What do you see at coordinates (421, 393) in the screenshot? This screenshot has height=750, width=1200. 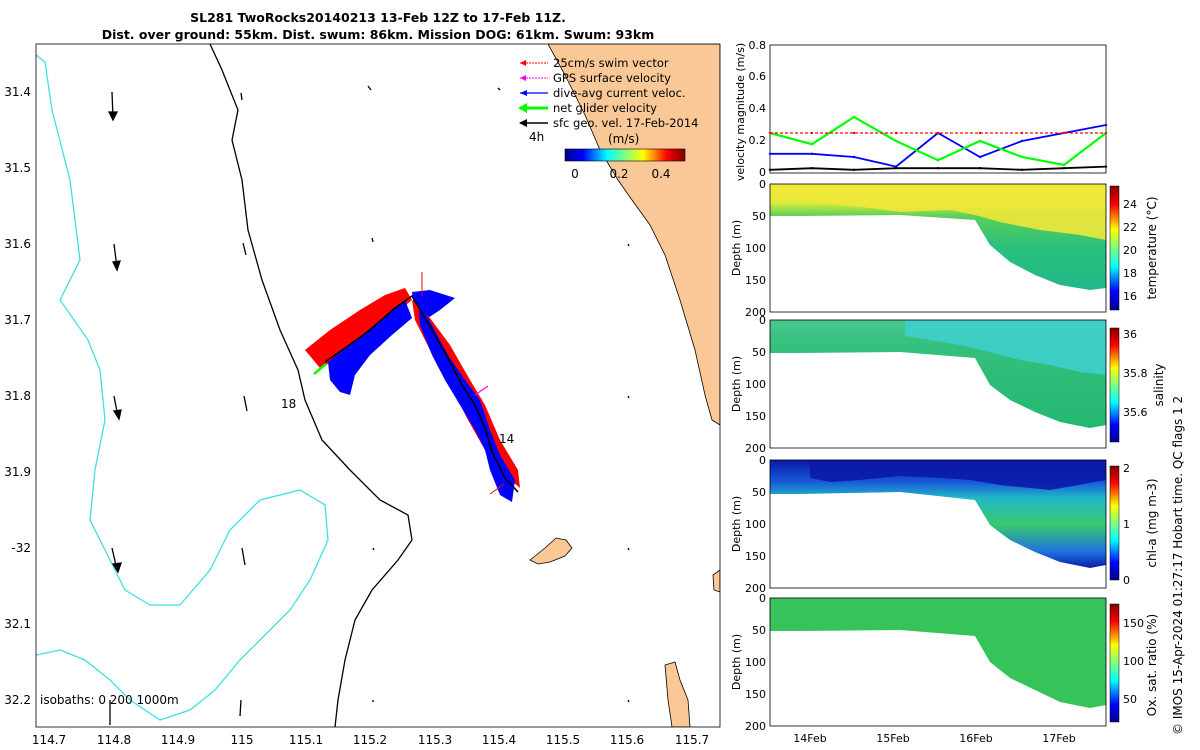 I see `glider-path` at bounding box center [421, 393].